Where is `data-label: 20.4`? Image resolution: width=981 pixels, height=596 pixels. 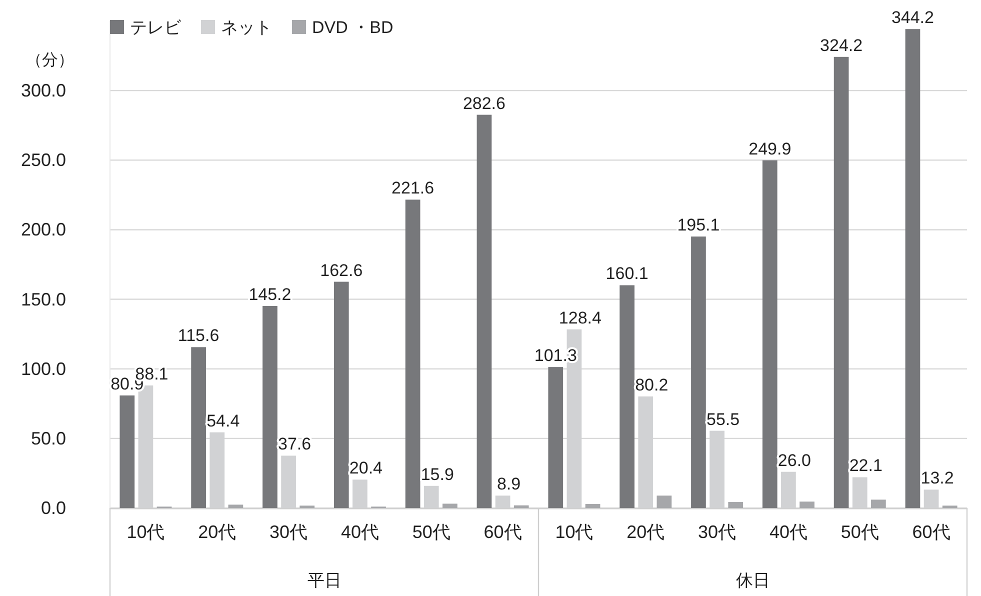 data-label: 20.4 is located at coordinates (366, 468).